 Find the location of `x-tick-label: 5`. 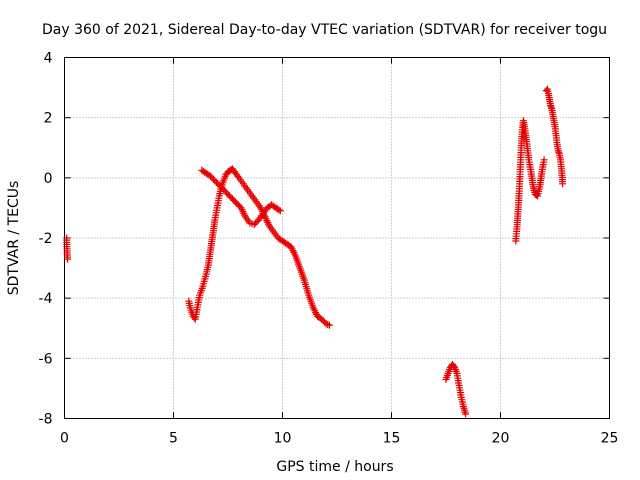

x-tick-label: 5 is located at coordinates (173, 439).